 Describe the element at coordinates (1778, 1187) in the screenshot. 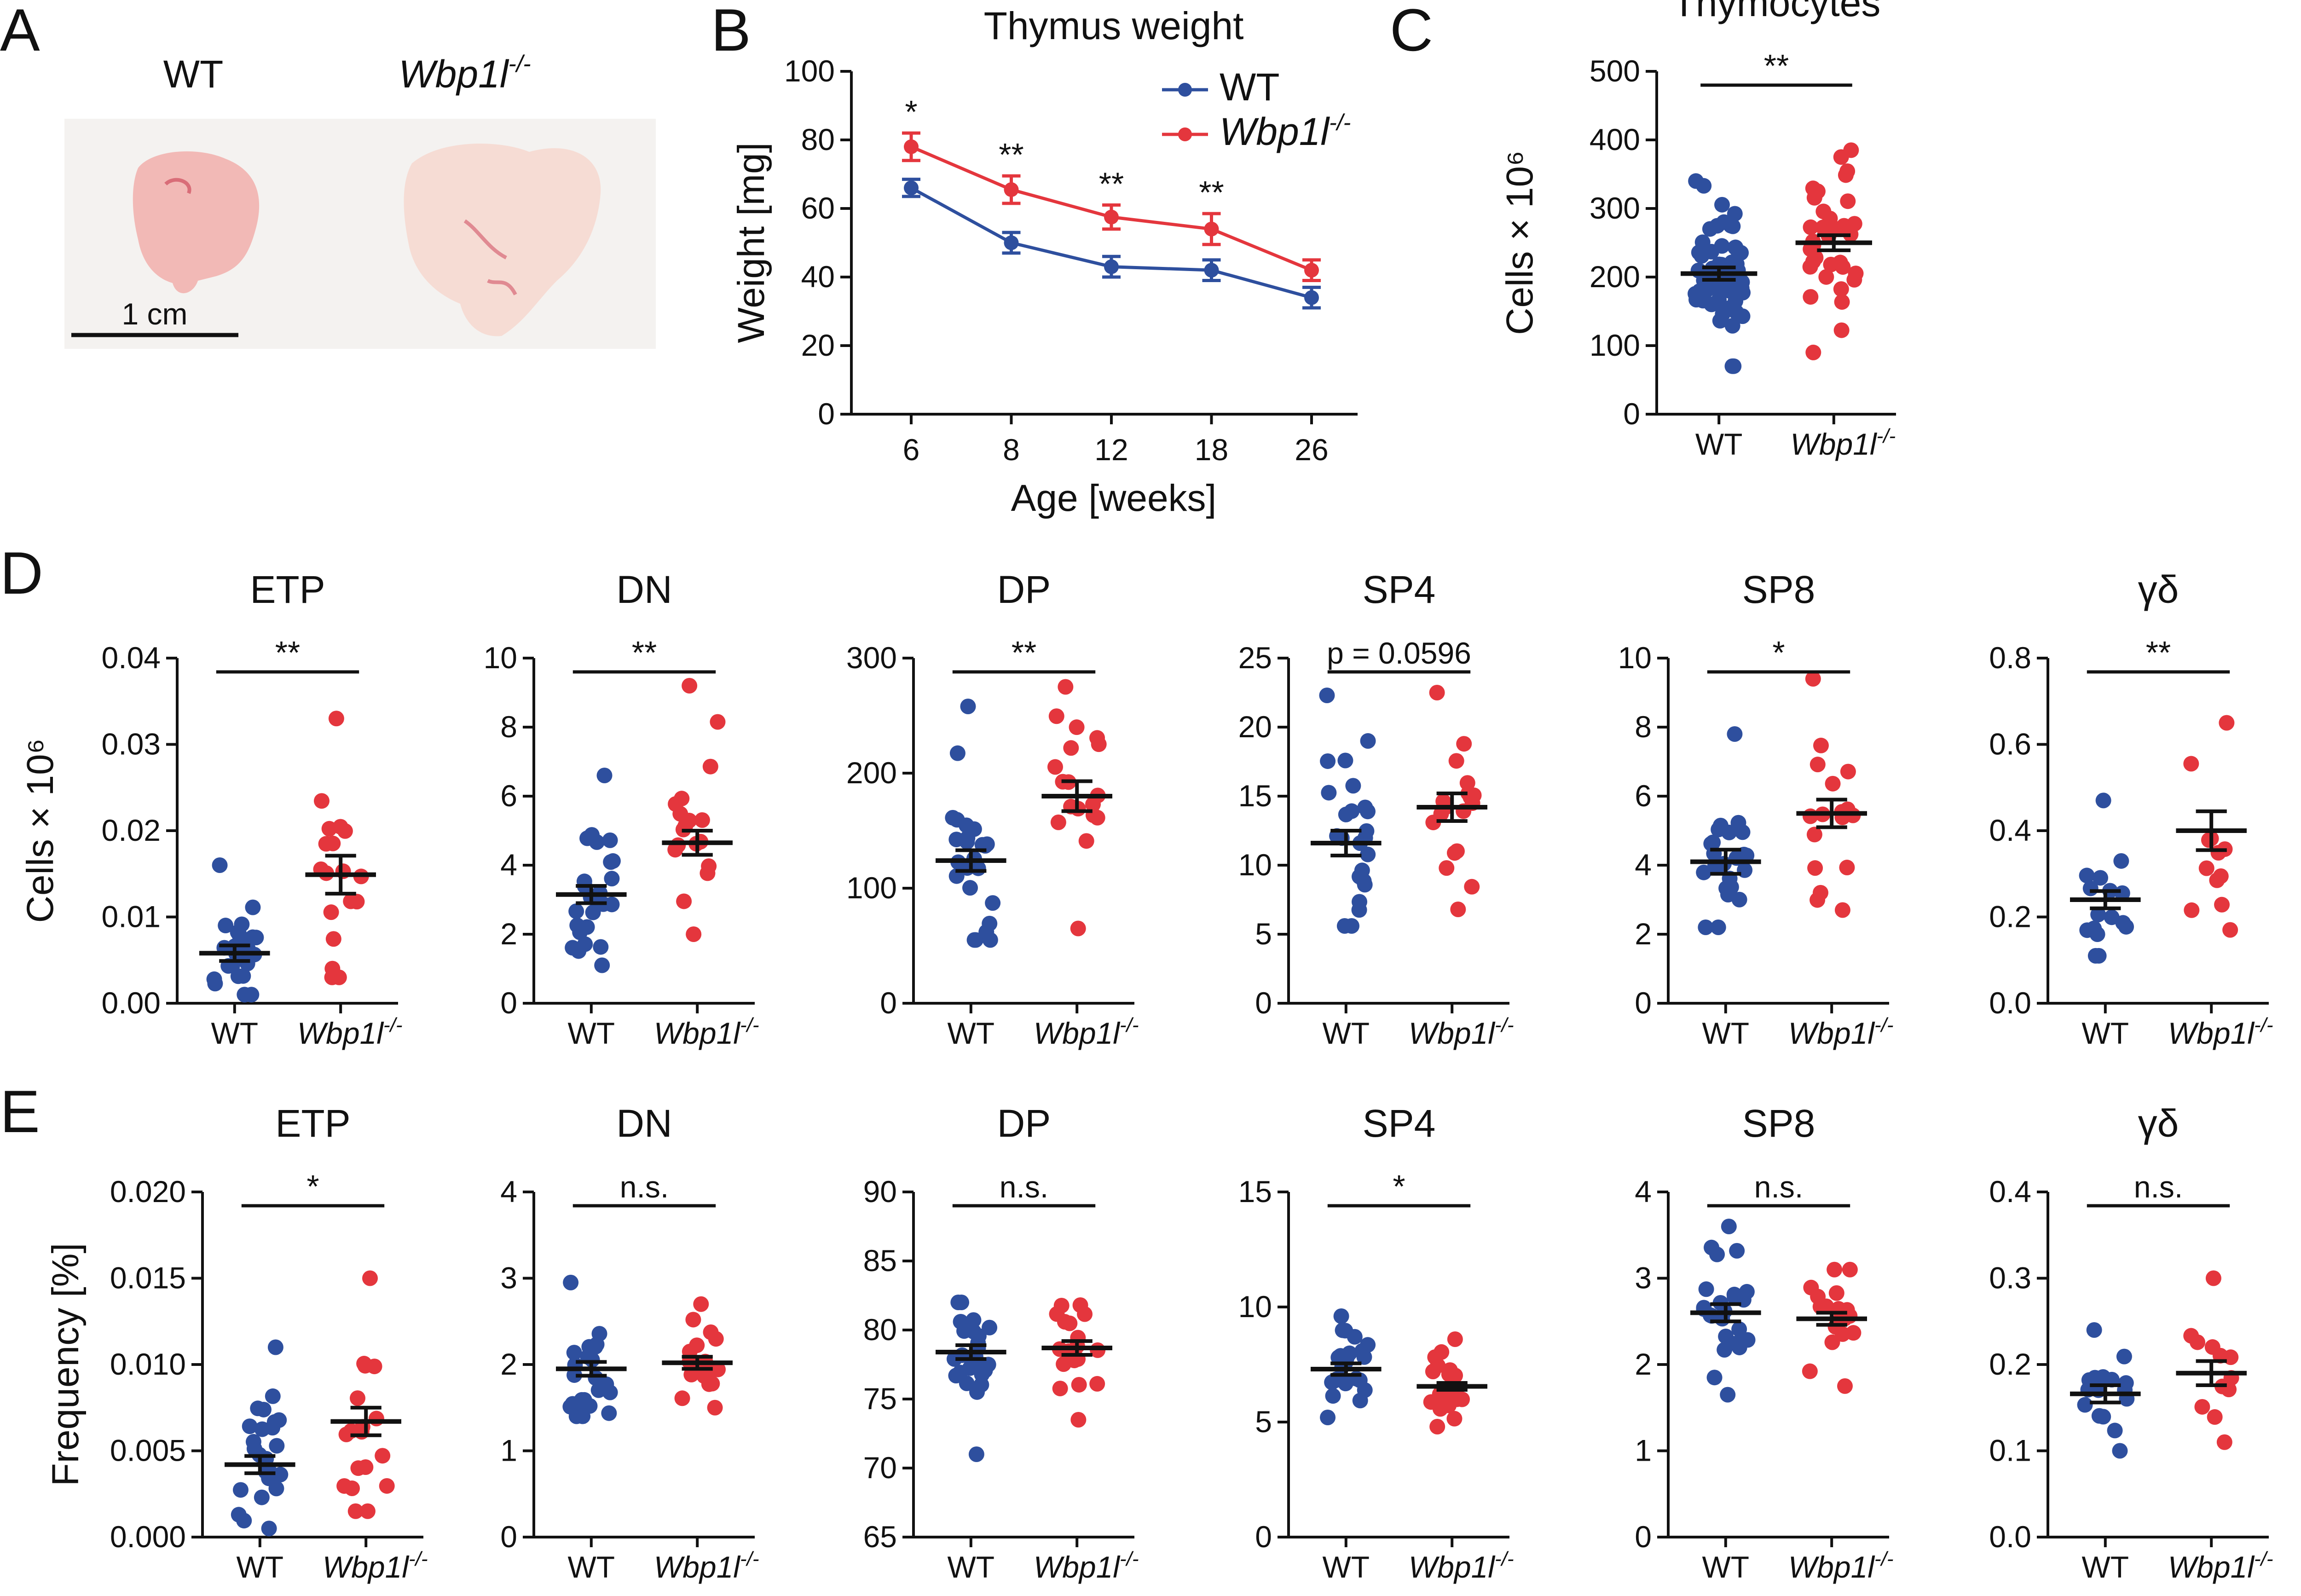

I see `E-SP8-sig-label: n.s.` at that location.